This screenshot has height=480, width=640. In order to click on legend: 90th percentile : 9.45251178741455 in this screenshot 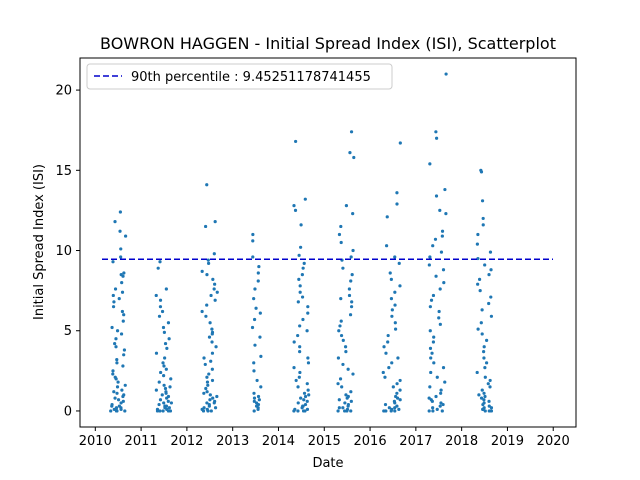, I will do `click(239, 76)`.